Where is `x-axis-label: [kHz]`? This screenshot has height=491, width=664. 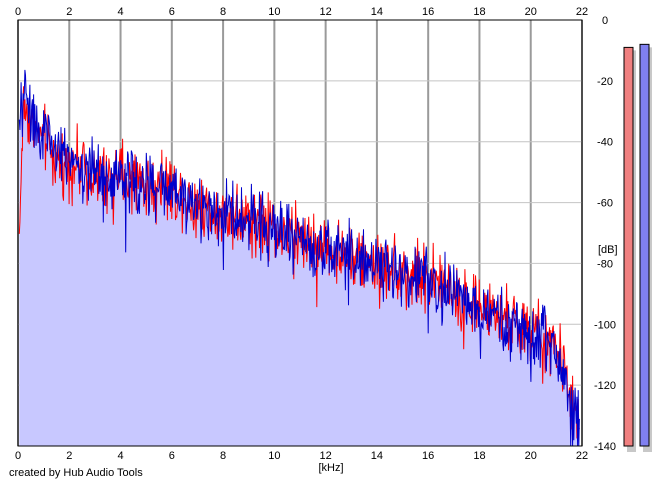 x-axis-label: [kHz] is located at coordinates (330, 468).